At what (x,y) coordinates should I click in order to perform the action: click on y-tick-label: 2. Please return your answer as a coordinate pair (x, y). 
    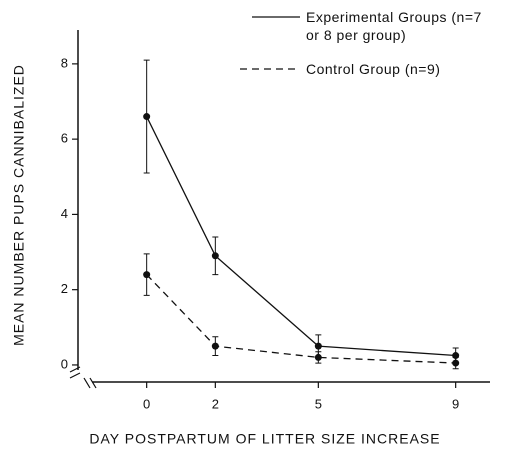
    Looking at the image, I should click on (64, 288).